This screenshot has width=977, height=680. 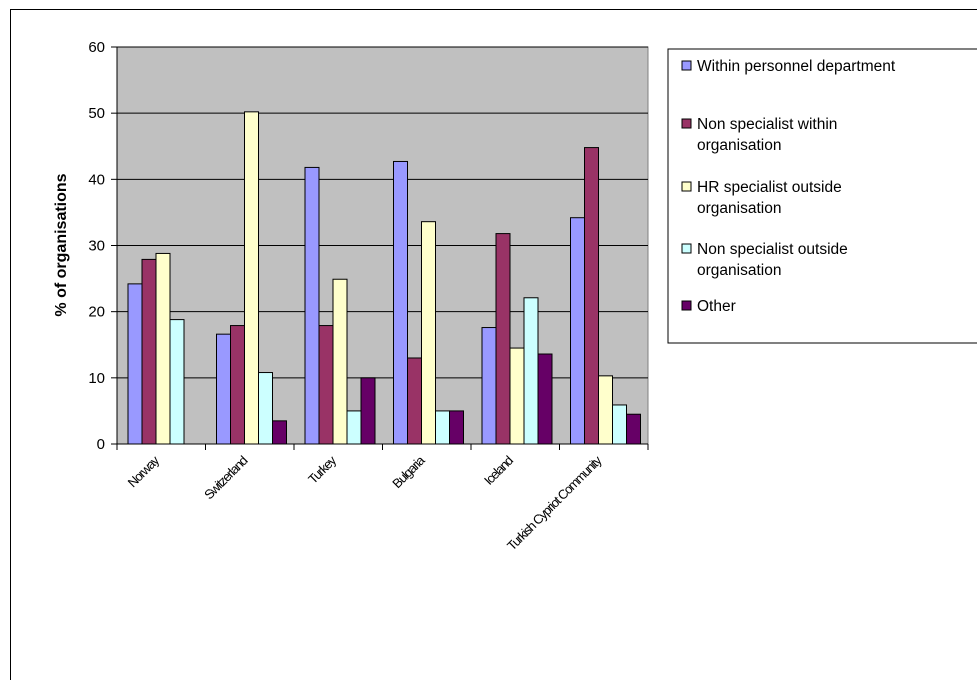 I want to click on x-tick-label: Iceland, so click(x=498, y=470).